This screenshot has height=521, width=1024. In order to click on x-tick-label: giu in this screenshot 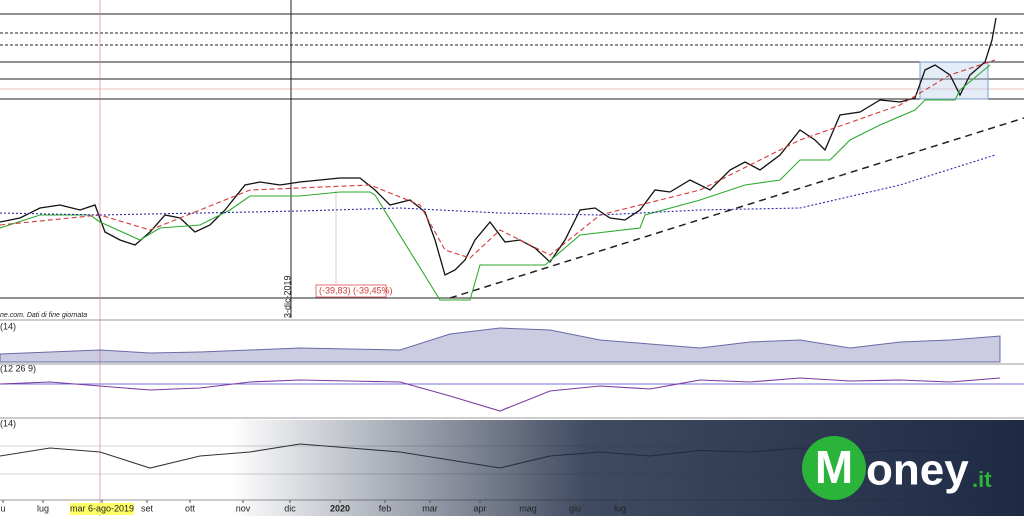, I will do `click(575, 508)`.